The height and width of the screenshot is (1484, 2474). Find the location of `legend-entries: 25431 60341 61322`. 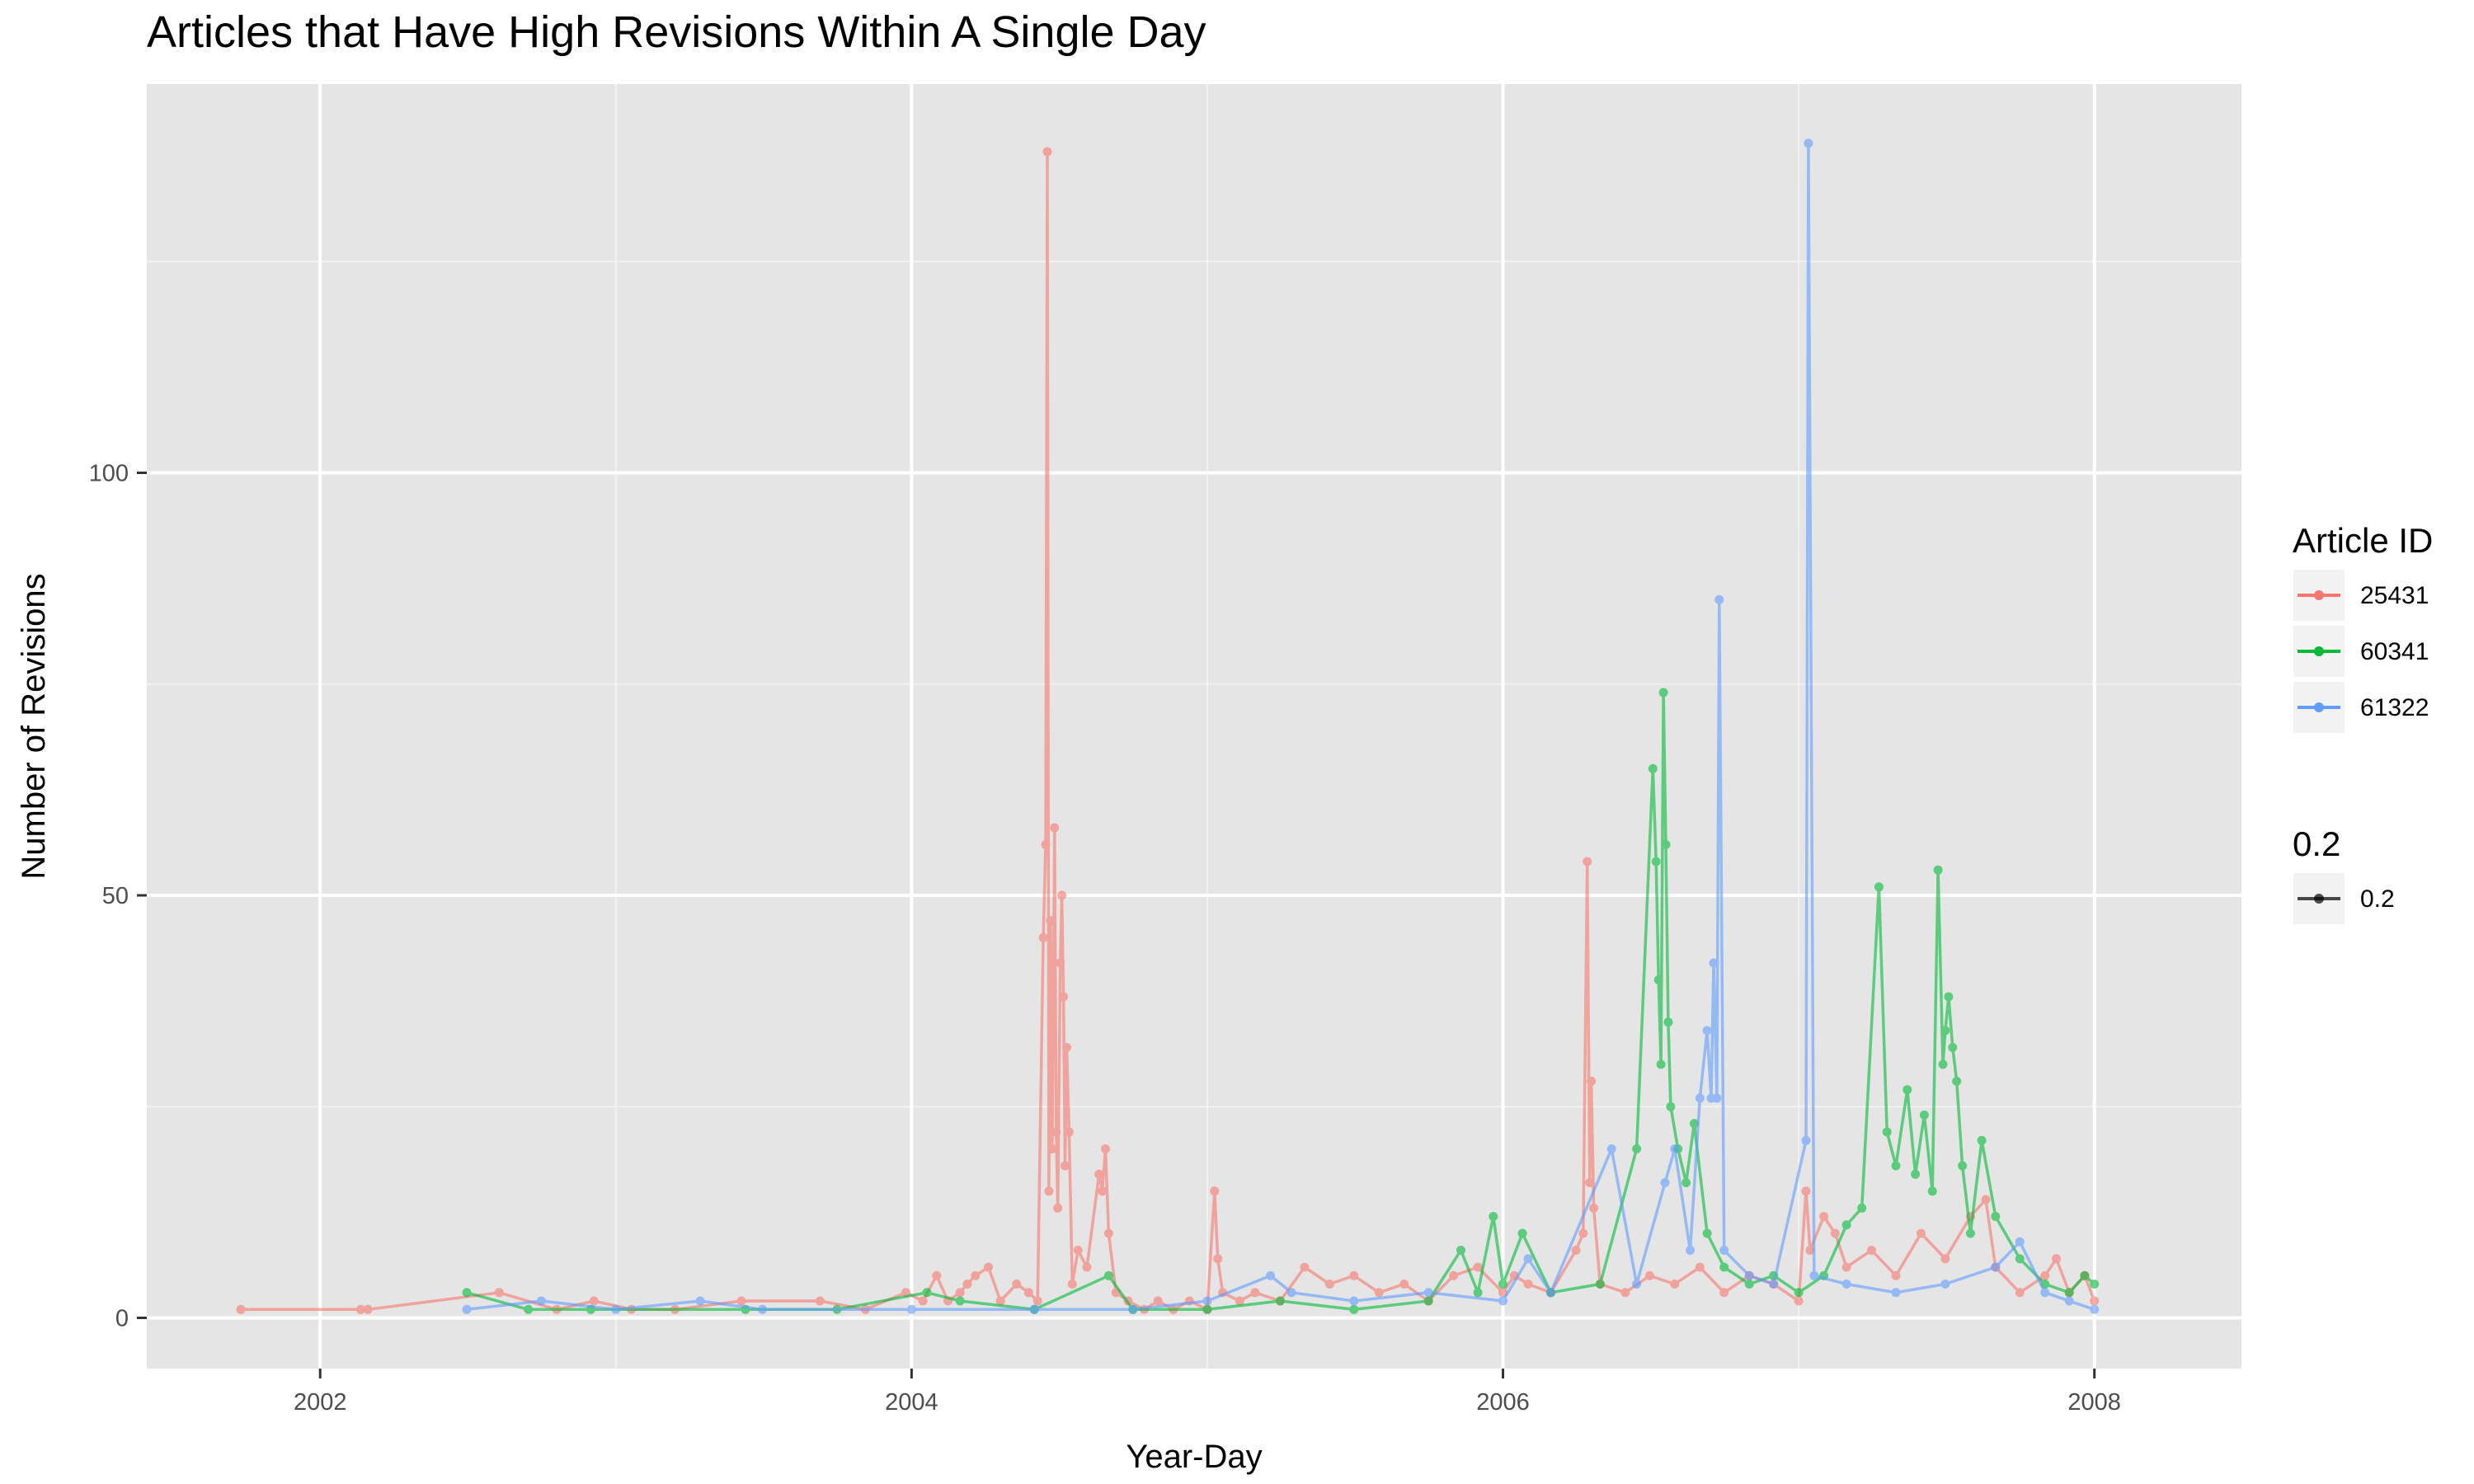

legend-entries: 25431 60341 61322 is located at coordinates (2360, 651).